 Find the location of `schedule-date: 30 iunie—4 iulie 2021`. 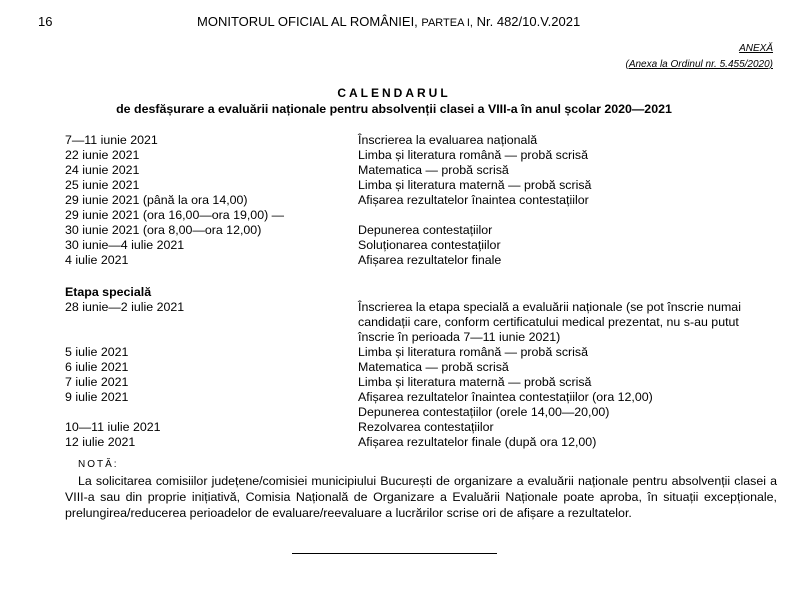

schedule-date: 30 iunie—4 iulie 2021 is located at coordinates (125, 245).